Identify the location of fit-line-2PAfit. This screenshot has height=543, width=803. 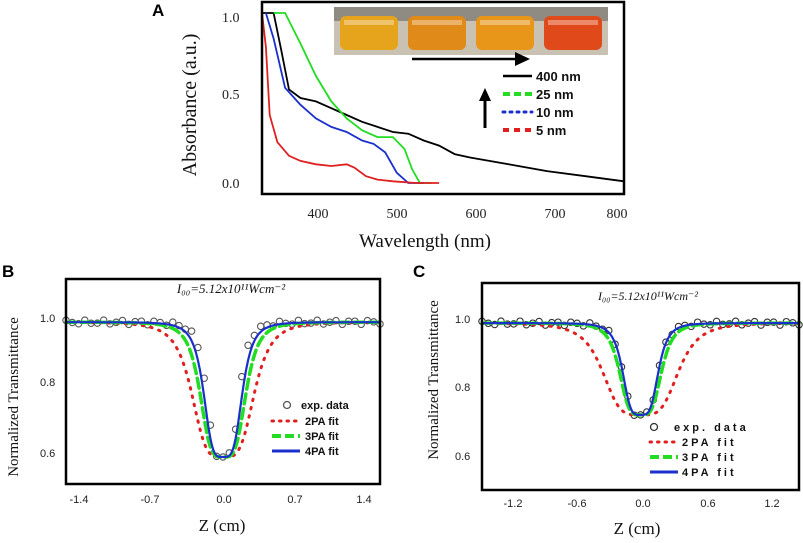
(640, 369).